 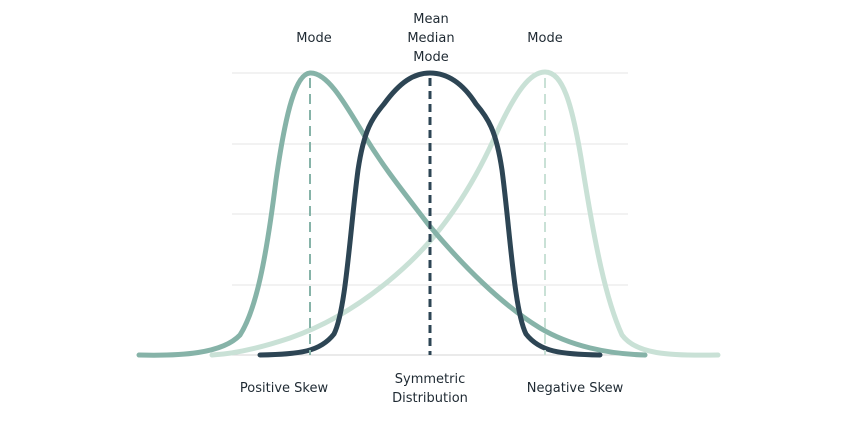 I want to click on symmetric-distribution-label-line2: Distribution, so click(x=430, y=398).